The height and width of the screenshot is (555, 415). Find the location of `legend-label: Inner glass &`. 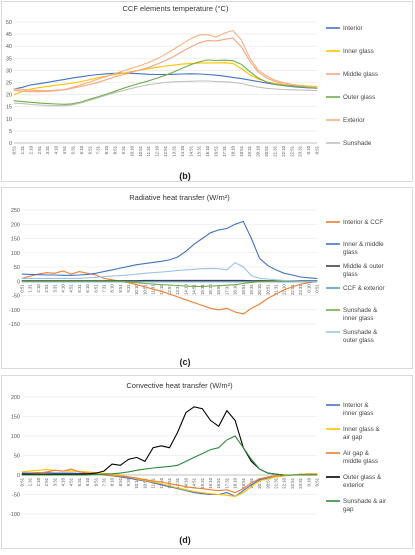

legend-label: Inner glass & is located at coordinates (362, 429).